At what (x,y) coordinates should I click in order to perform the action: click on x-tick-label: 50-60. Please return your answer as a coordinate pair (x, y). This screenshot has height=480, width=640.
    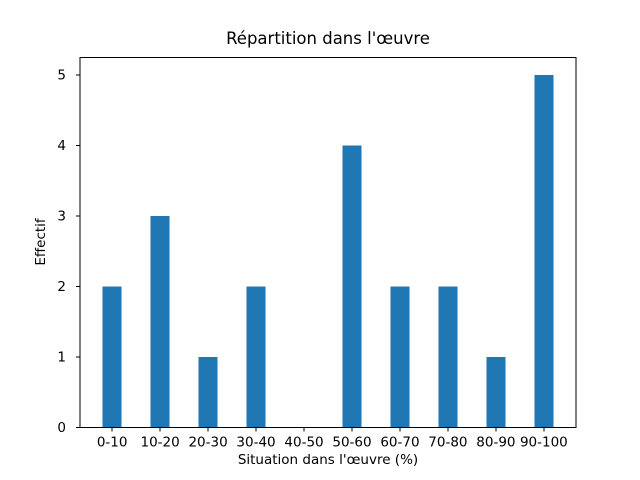
    Looking at the image, I should click on (351, 443).